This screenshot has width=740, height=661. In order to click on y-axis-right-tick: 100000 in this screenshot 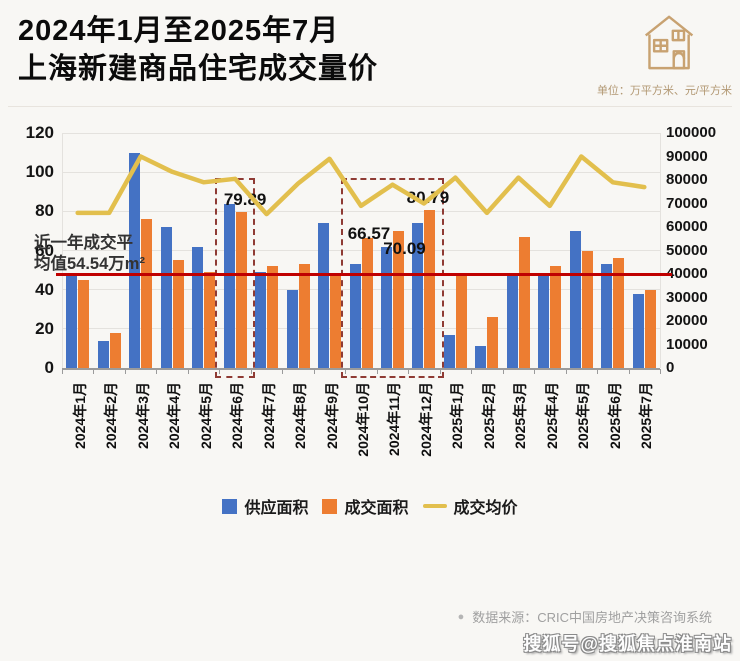, I will do `click(691, 132)`.